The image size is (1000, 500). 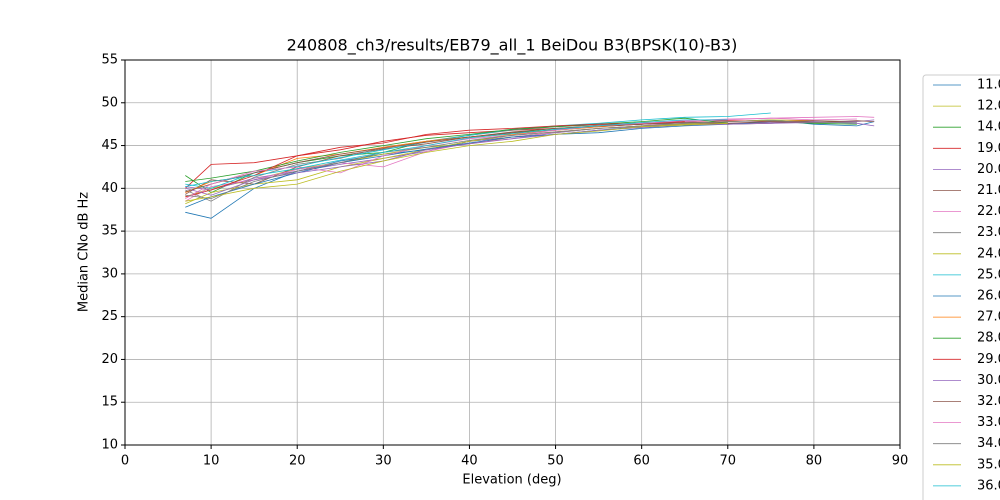 I want to click on legend-label: 29.0, so click(x=988, y=359).